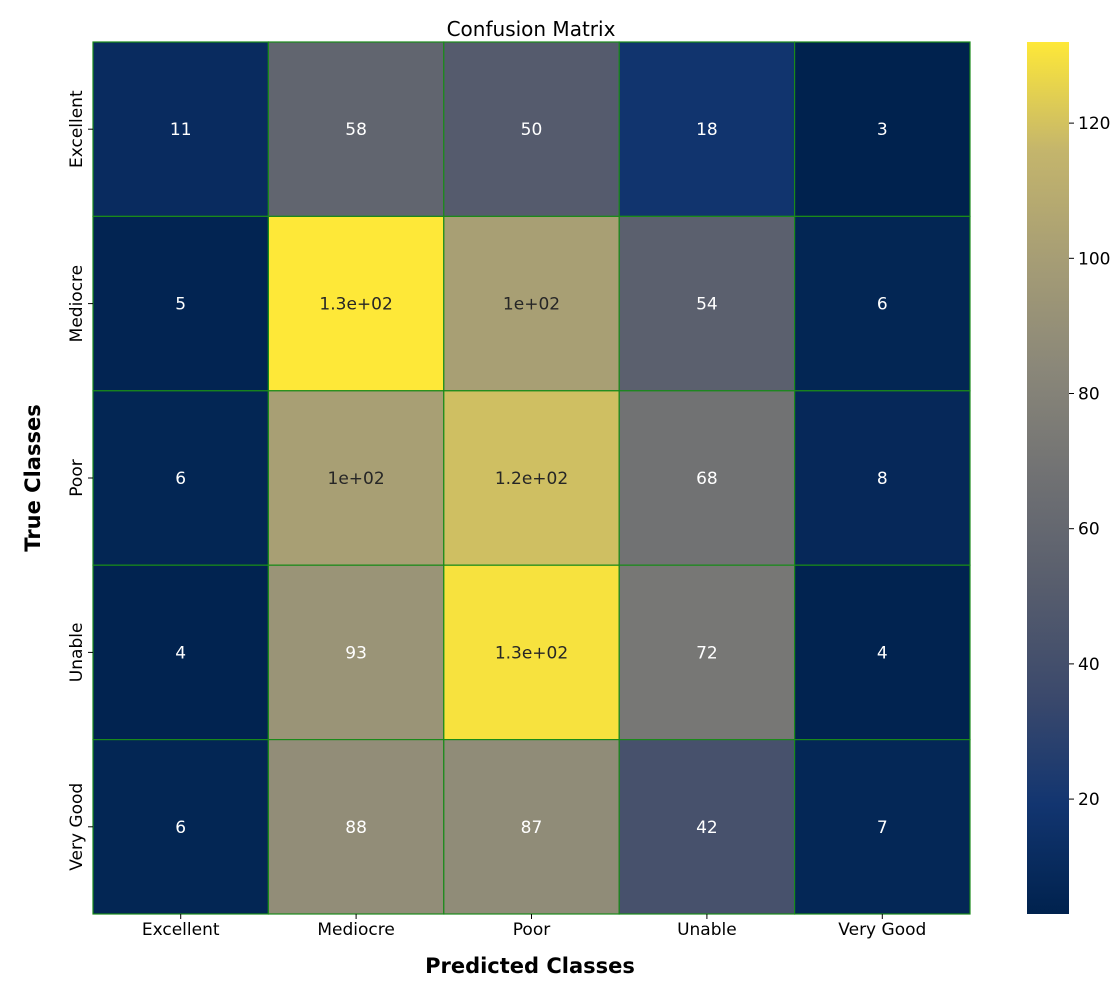 This screenshot has height=995, width=1119. What do you see at coordinates (531, 930) in the screenshot?
I see `x-tick-label: Poor` at bounding box center [531, 930].